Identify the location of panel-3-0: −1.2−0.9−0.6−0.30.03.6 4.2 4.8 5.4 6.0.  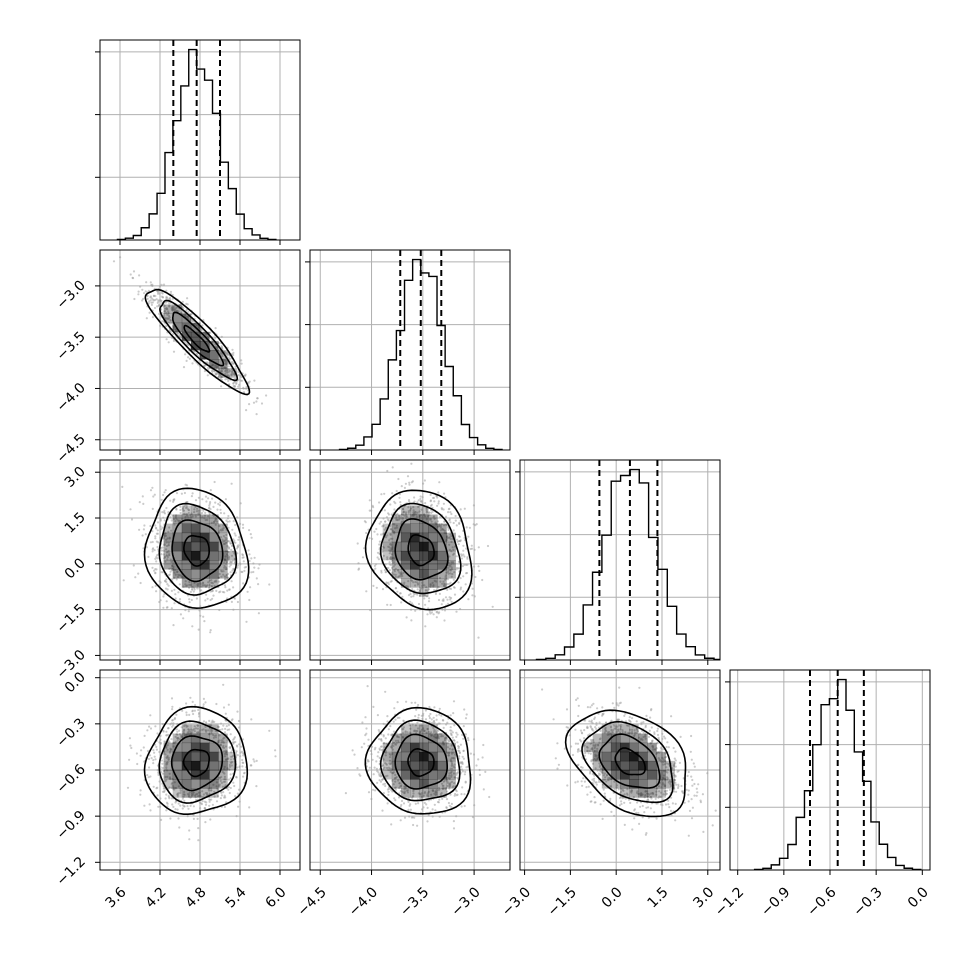
(177, 790).